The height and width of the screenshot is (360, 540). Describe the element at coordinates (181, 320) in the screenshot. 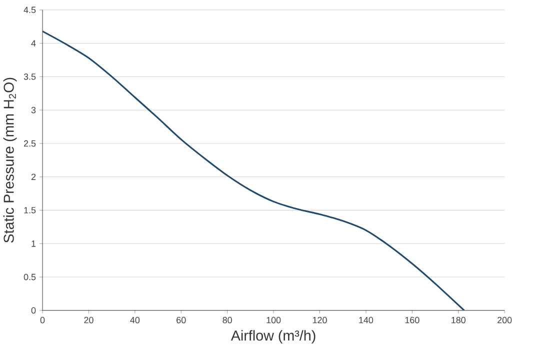

I see `x-tick-label: 60` at that location.